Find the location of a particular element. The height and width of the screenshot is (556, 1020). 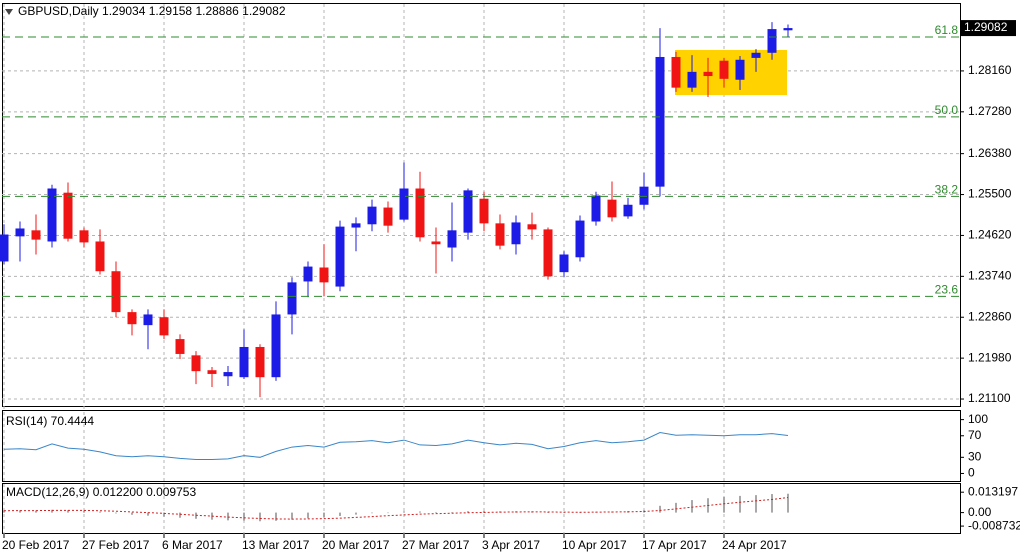

y-tick-label: 1.28160 is located at coordinates (990, 70).